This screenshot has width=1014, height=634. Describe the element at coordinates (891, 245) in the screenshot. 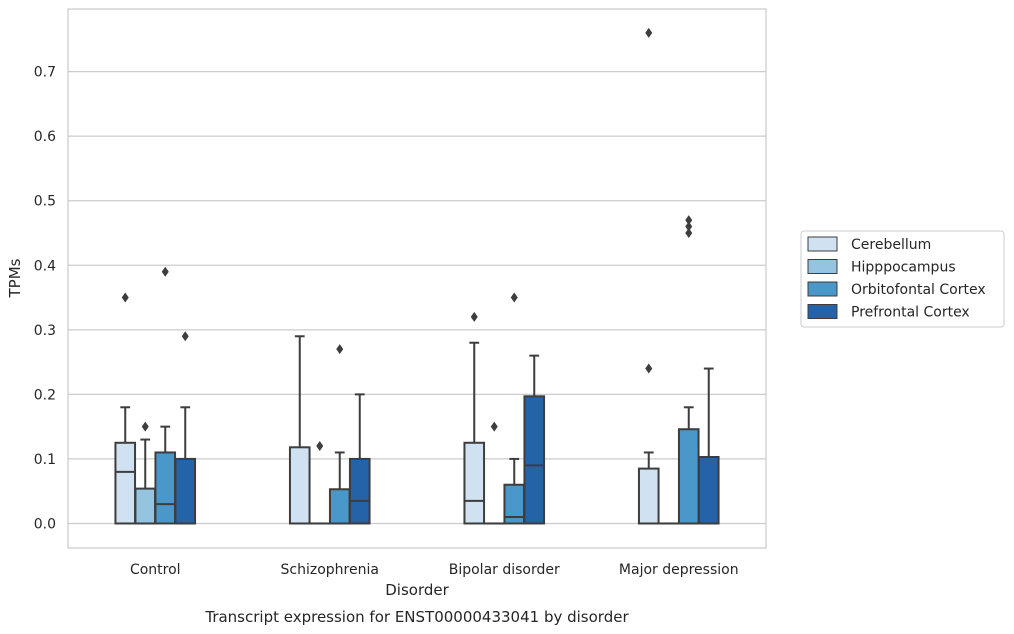

I see `legend-label: Cerebellum` at that location.